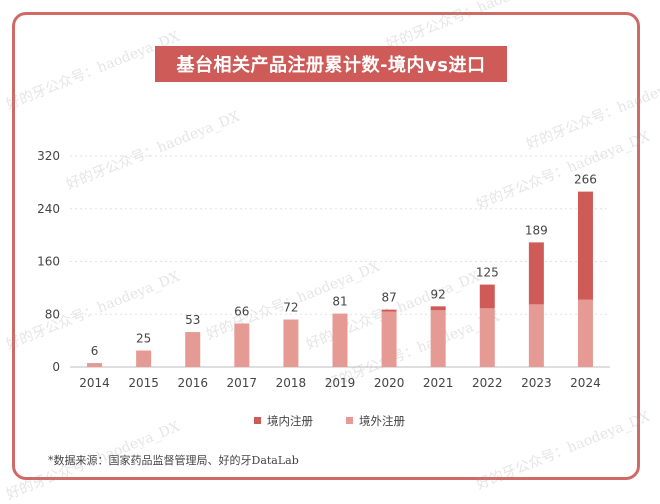  What do you see at coordinates (143, 383) in the screenshot?
I see `x-tick-label: 2015` at bounding box center [143, 383].